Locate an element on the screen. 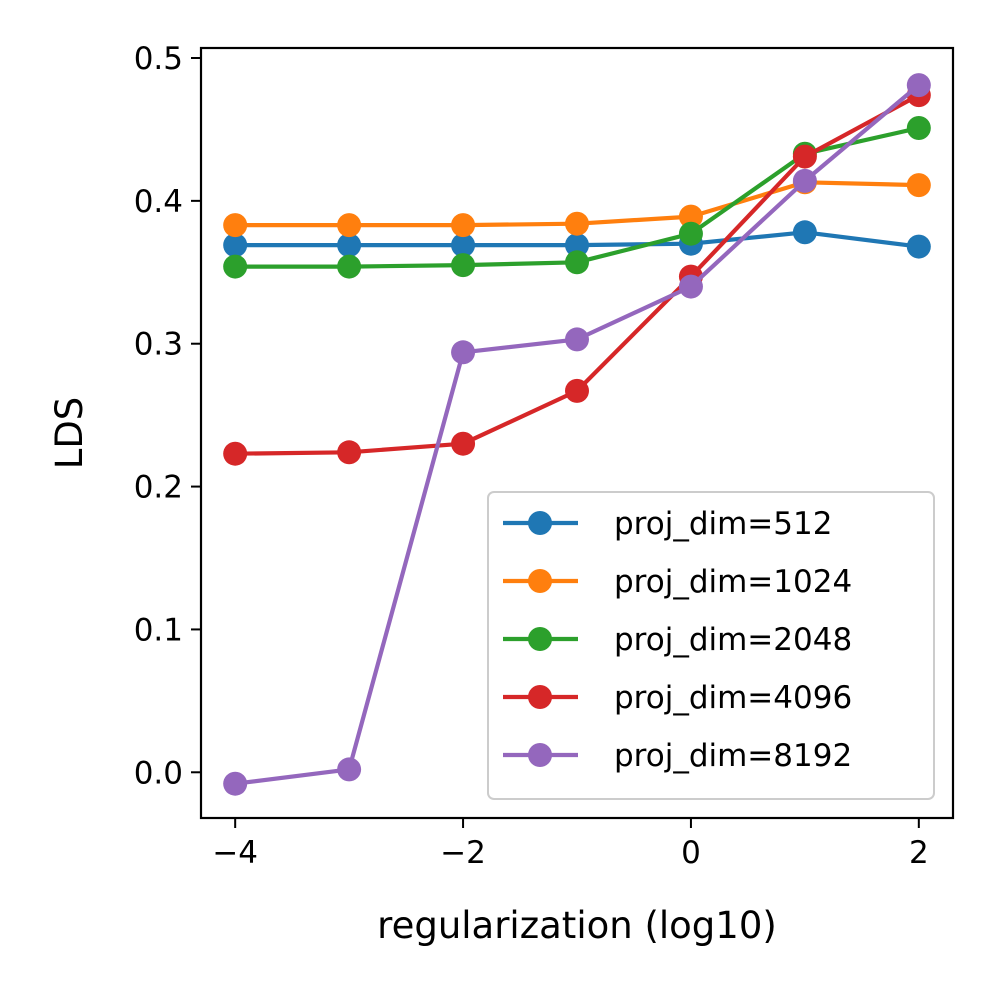 Image resolution: width=997 pixels, height=997 pixels. series-proj_dim=2048 is located at coordinates (577, 197).